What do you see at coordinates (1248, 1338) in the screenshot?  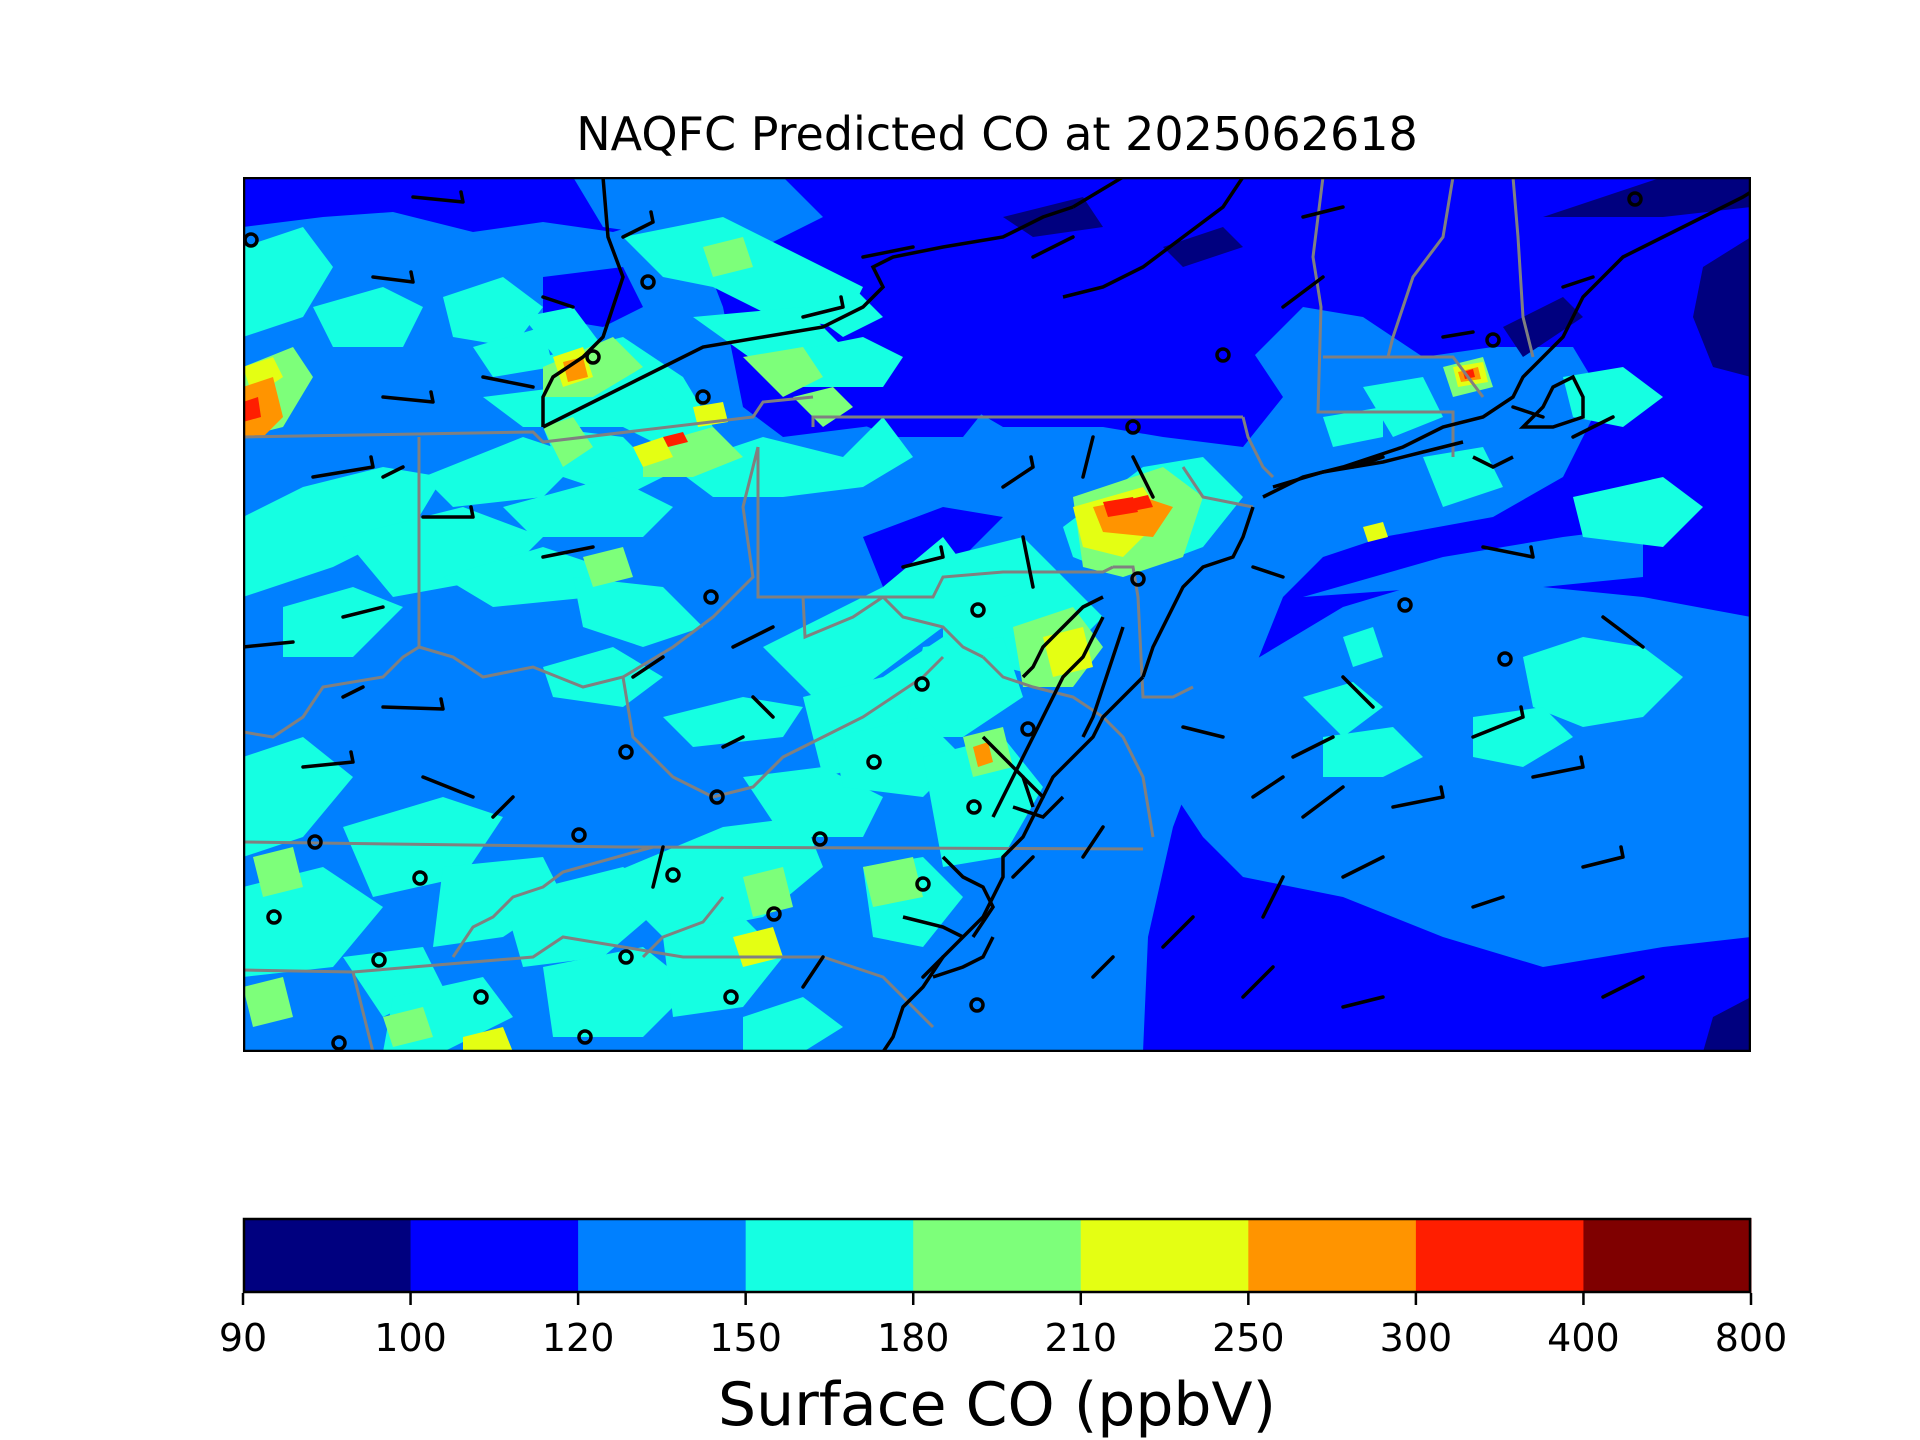 I see `colorbar-tick-label: 250` at bounding box center [1248, 1338].